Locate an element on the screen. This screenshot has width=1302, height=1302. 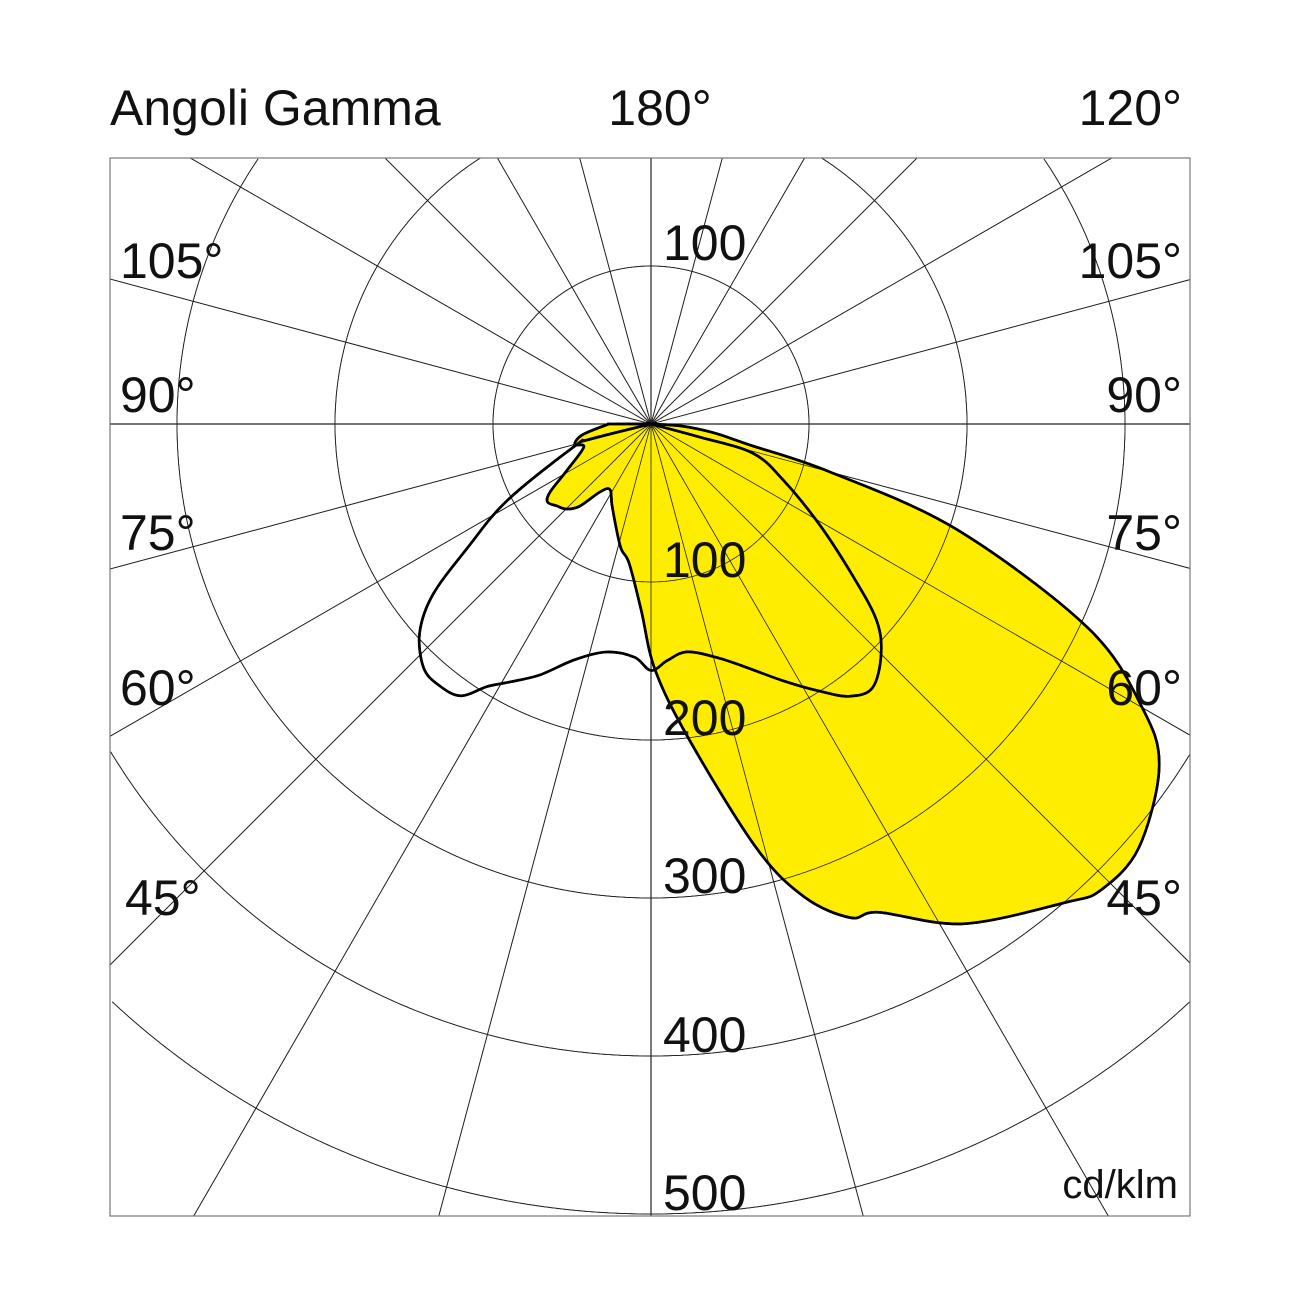
angle-label-right: 105° is located at coordinates (1130, 261).